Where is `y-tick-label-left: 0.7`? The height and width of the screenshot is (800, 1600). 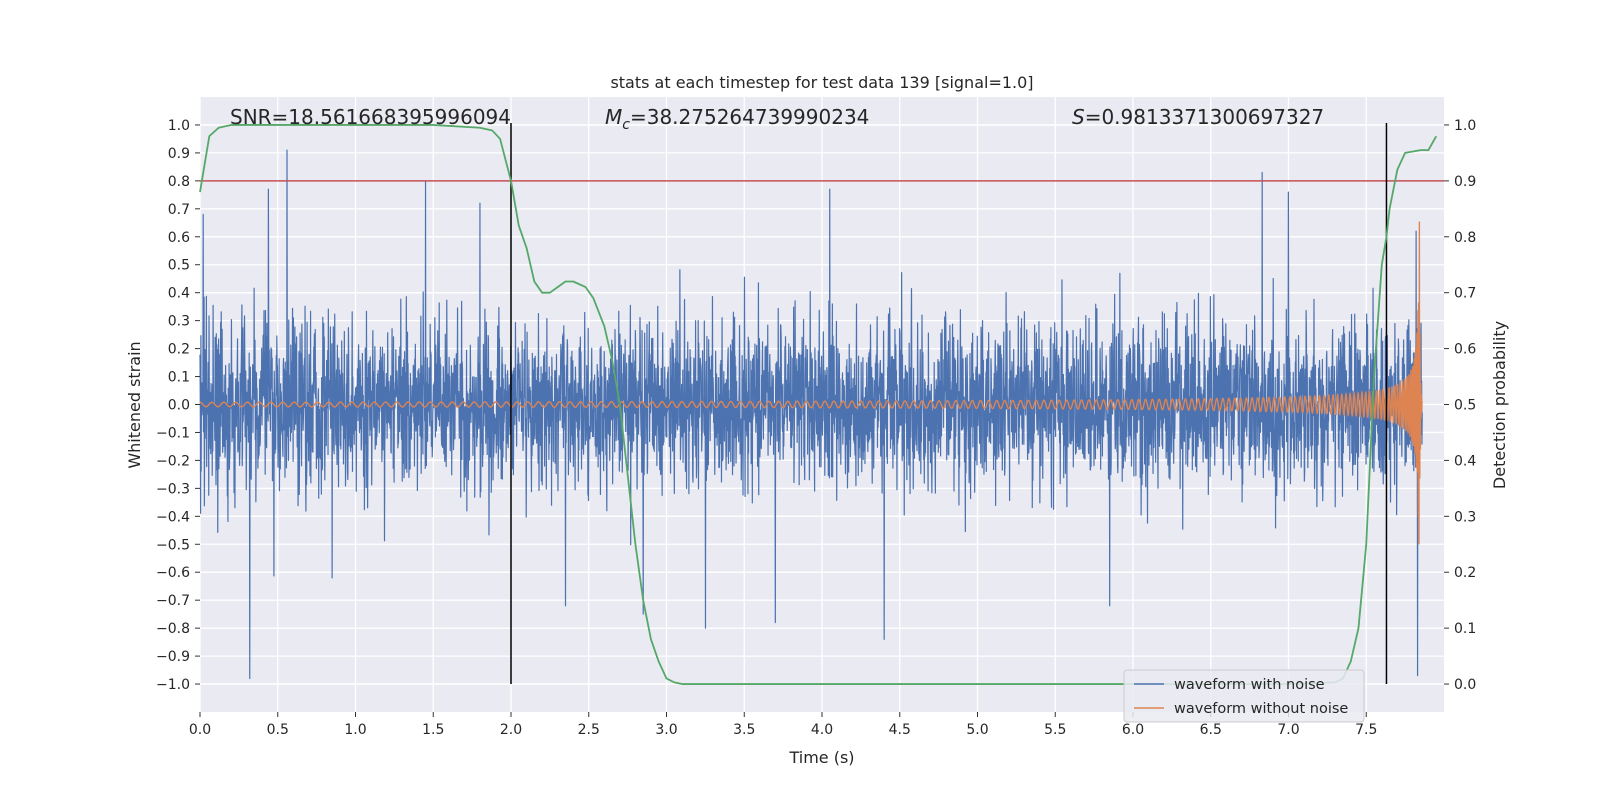 y-tick-label-left: 0.7 is located at coordinates (179, 210).